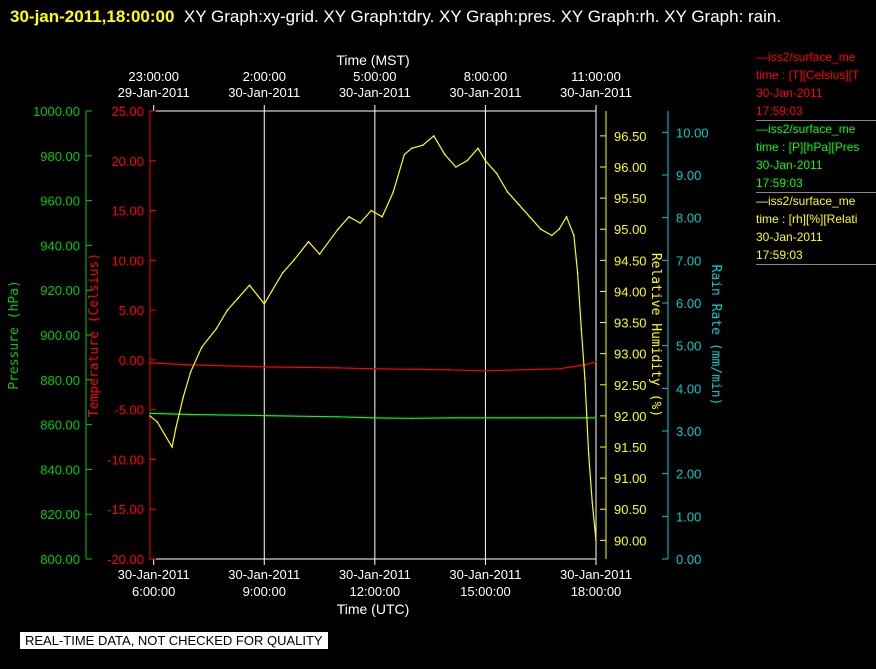 This screenshot has width=876, height=669. Describe the element at coordinates (596, 92) in the screenshot. I see `top-tick-label-date: 30-Jan-2011` at that location.